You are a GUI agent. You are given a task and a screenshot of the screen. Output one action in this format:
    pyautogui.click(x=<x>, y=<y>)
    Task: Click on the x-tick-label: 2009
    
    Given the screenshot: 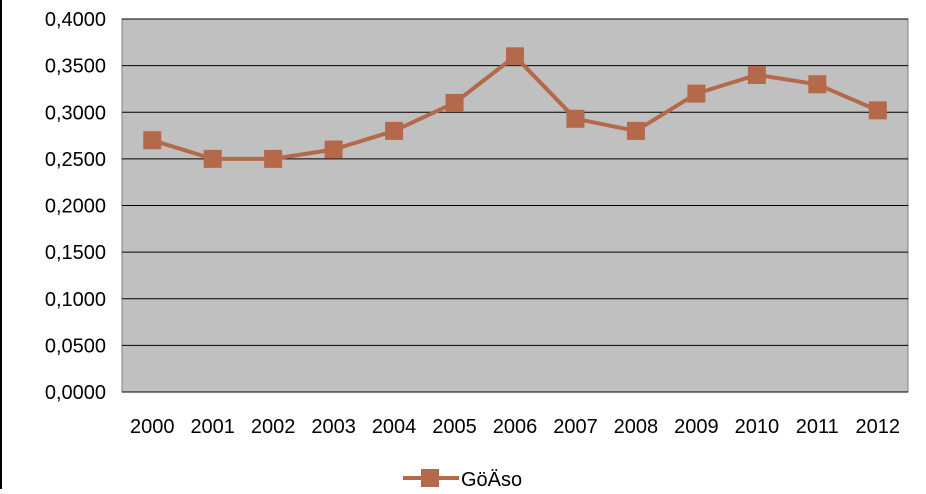 What is the action you would take?
    pyautogui.click(x=696, y=427)
    